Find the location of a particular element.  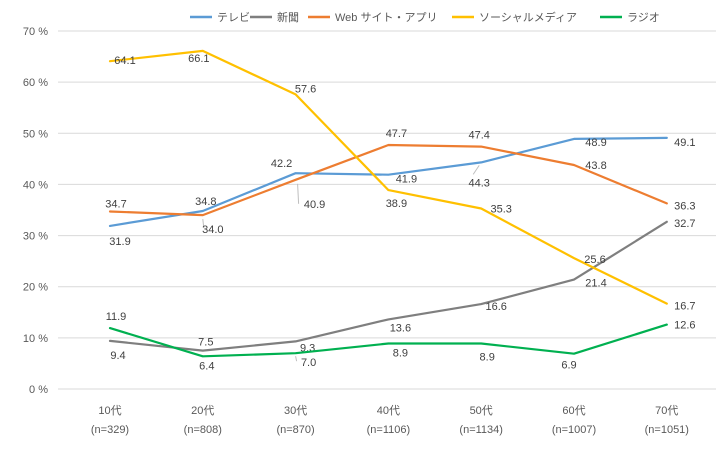

x-axis-sample-size-label: (n=1134) is located at coordinates (481, 430).